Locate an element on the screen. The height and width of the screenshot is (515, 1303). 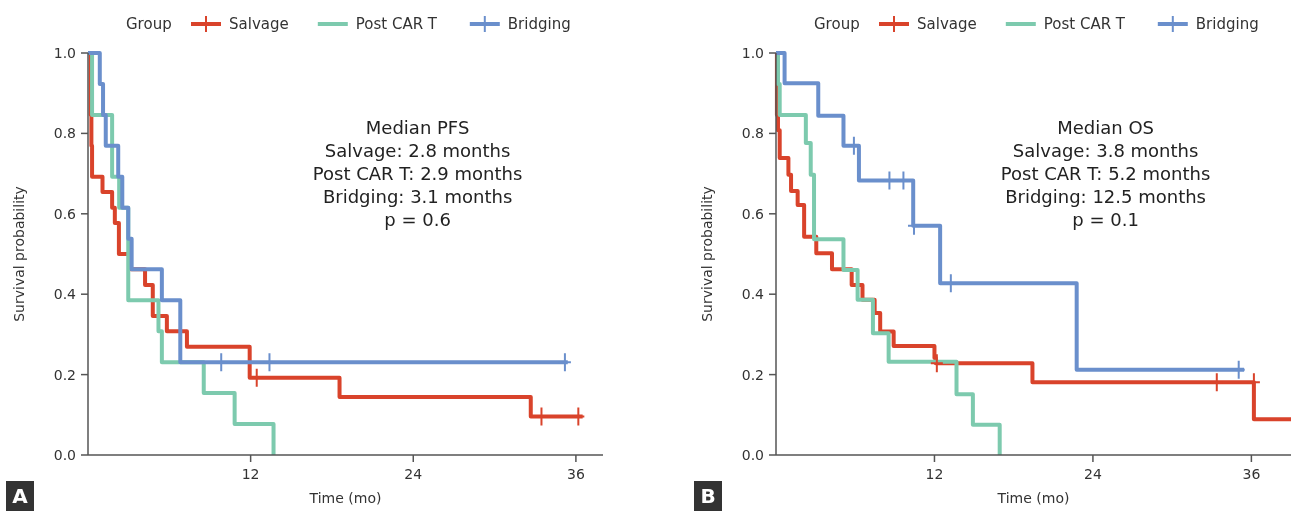
annotation: Bridging: 3.1 months is located at coordinates (417, 196).